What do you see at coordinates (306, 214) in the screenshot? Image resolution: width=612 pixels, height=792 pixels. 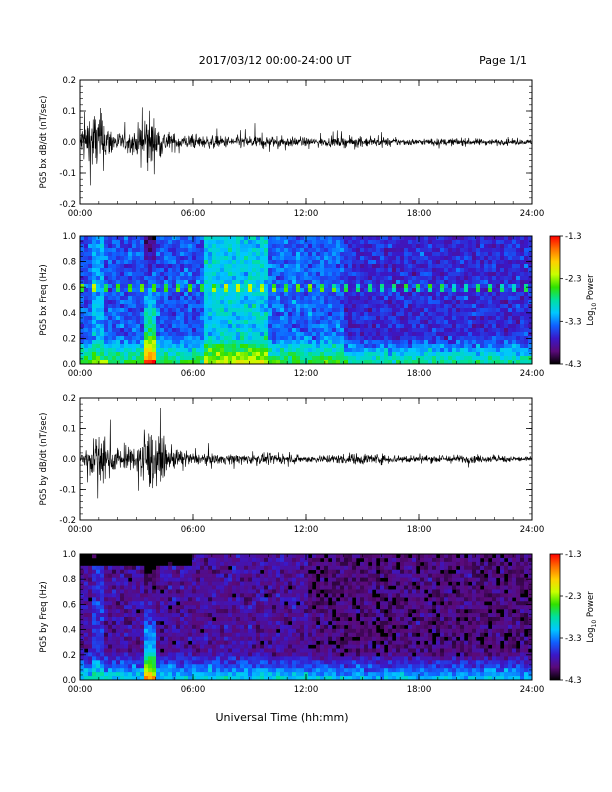 I see `x-tick-label: 12:00` at bounding box center [306, 214].